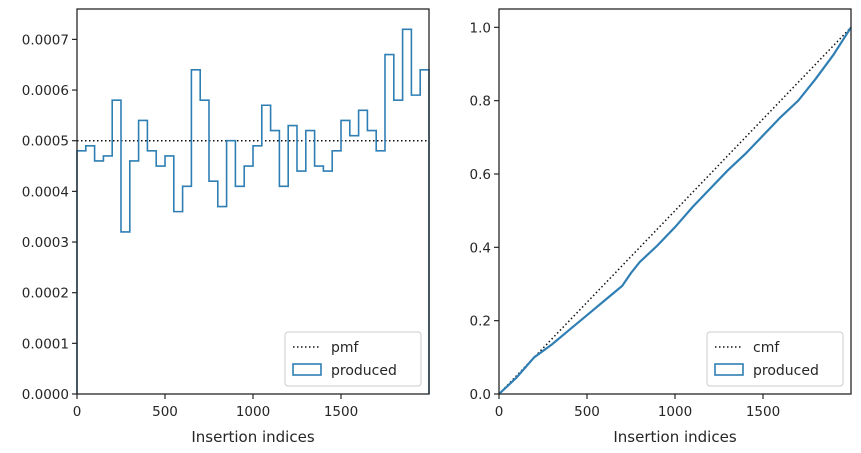  I want to click on y-tick-label: 0.0001, so click(45, 344).